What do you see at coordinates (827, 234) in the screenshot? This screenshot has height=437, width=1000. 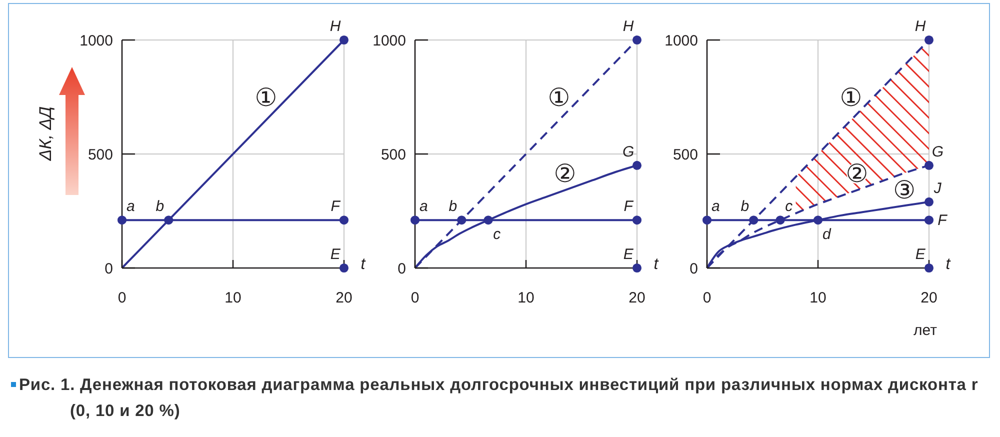 I see `annotation: d` at bounding box center [827, 234].